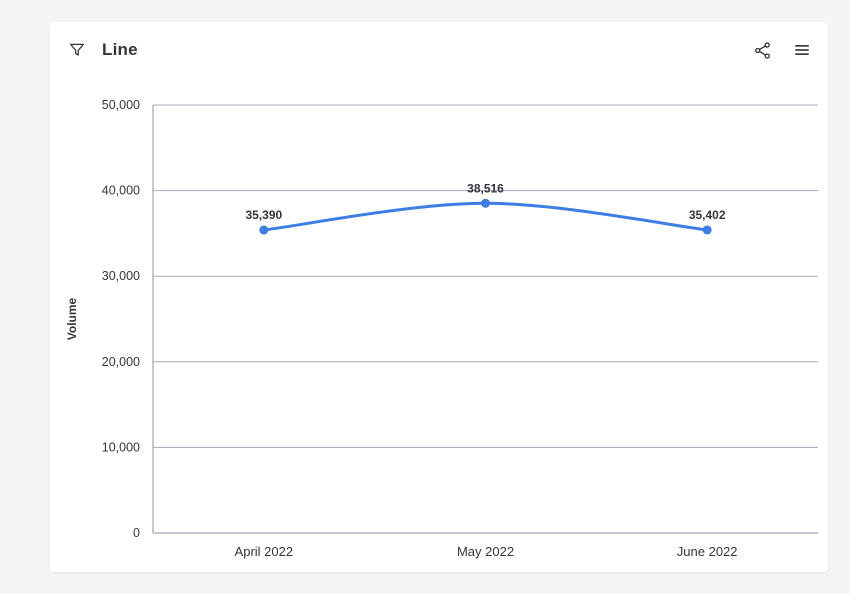  What do you see at coordinates (121, 276) in the screenshot?
I see `y-tick-label: 30,000` at bounding box center [121, 276].